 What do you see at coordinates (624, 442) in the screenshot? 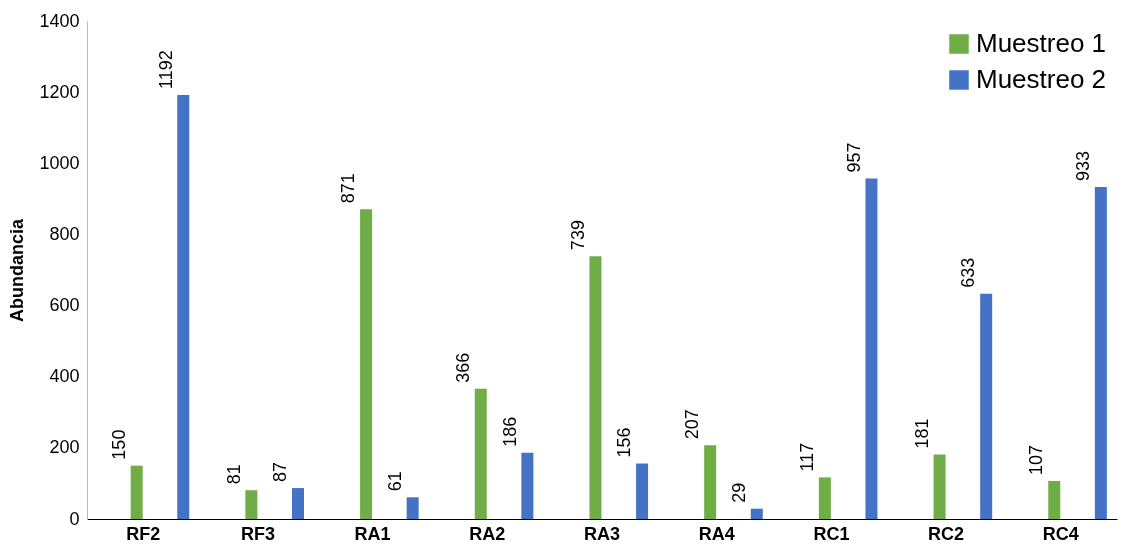
I see `data-label: 156` at bounding box center [624, 442].